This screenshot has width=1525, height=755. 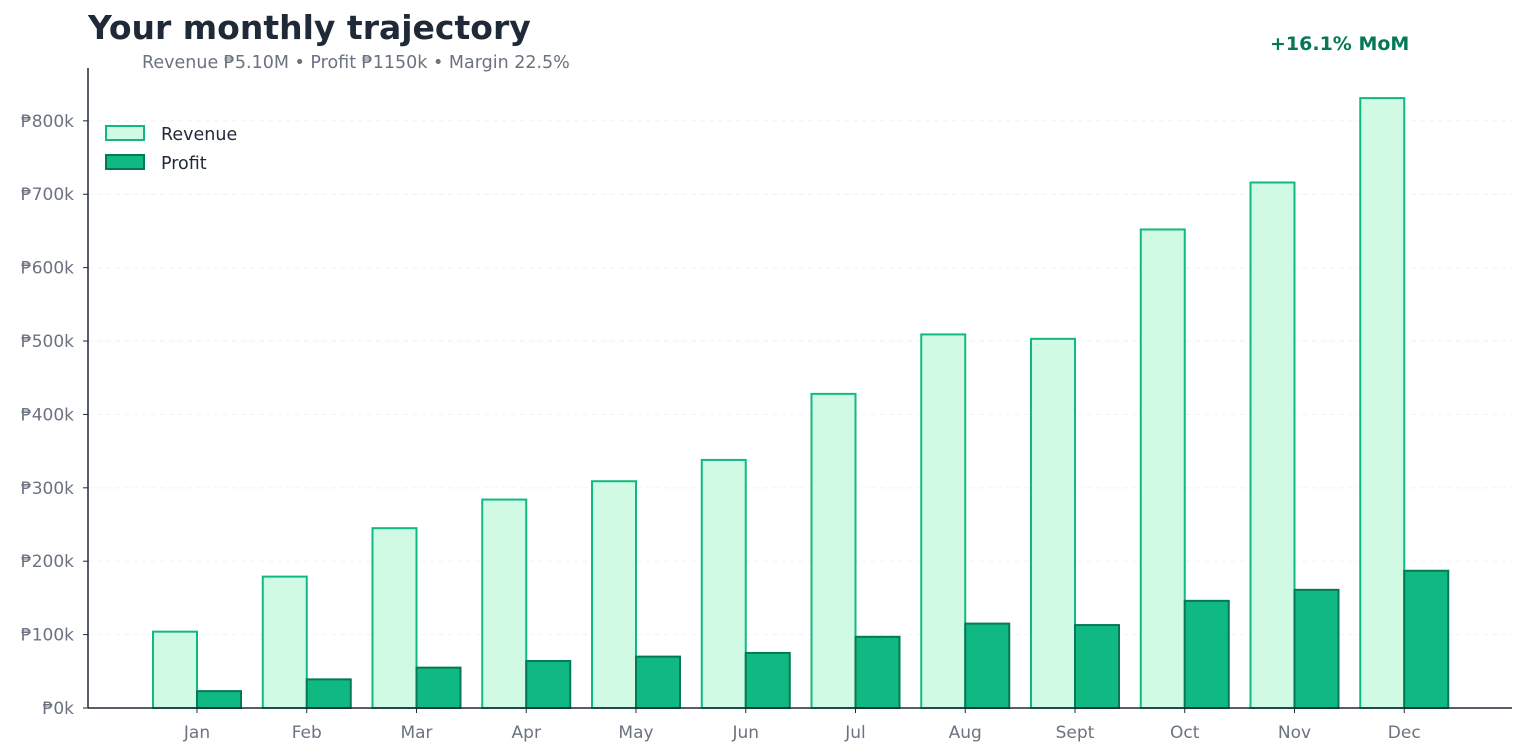 I want to click on x-tick-label: Dec, so click(x=1404, y=733).